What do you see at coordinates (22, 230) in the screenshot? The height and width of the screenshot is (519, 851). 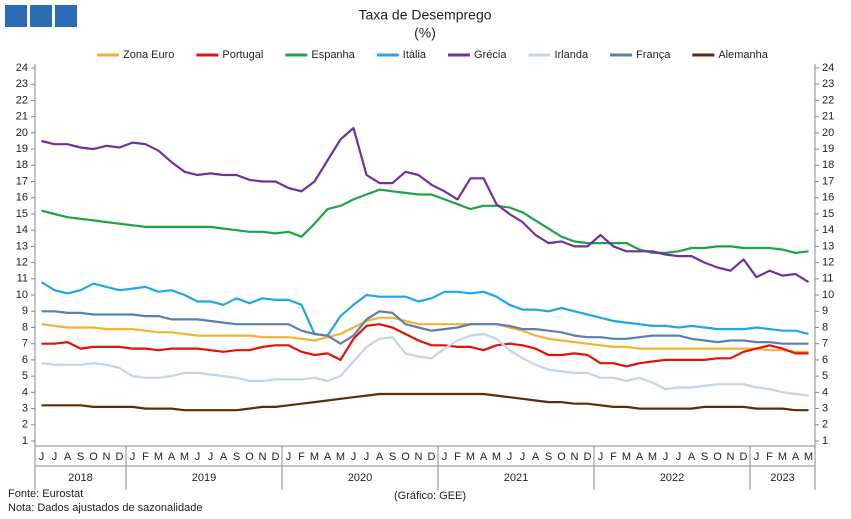 I see `y-tick-label: 14` at bounding box center [22, 230].